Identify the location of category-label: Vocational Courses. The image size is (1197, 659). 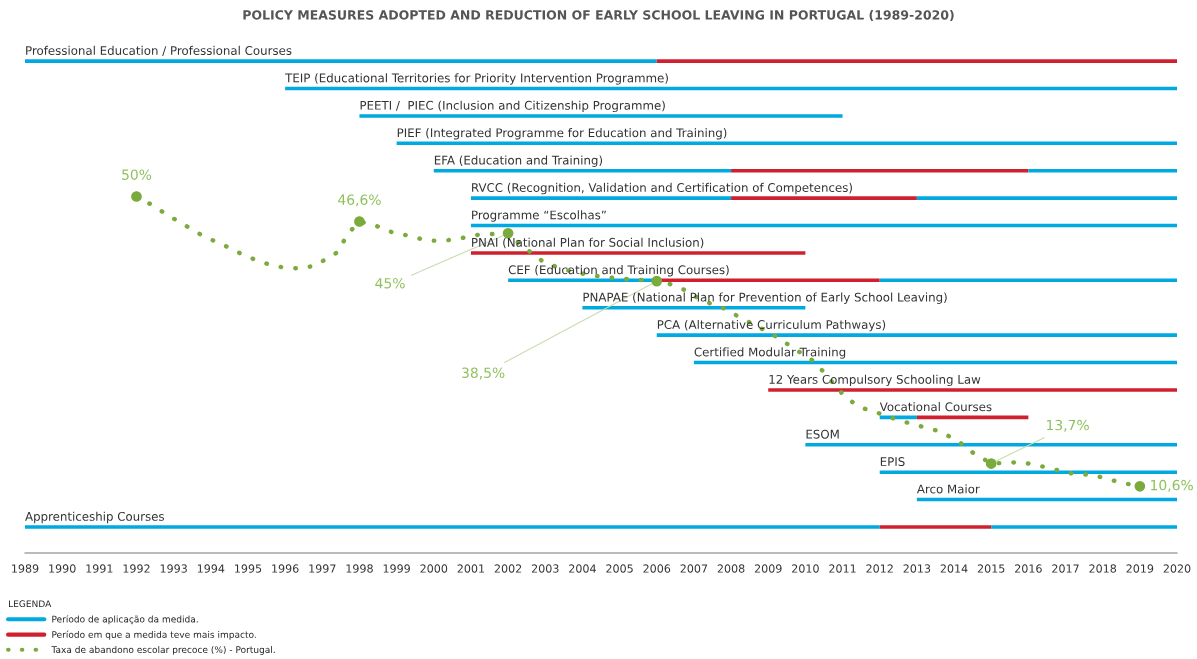
(935, 407).